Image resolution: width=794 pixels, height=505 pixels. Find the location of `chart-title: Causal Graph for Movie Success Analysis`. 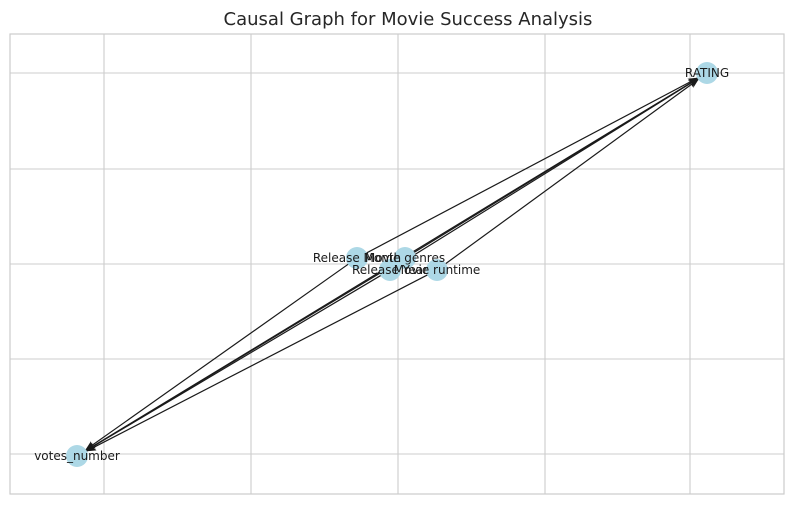

chart-title: Causal Graph for Movie Success Analysis is located at coordinates (408, 19).